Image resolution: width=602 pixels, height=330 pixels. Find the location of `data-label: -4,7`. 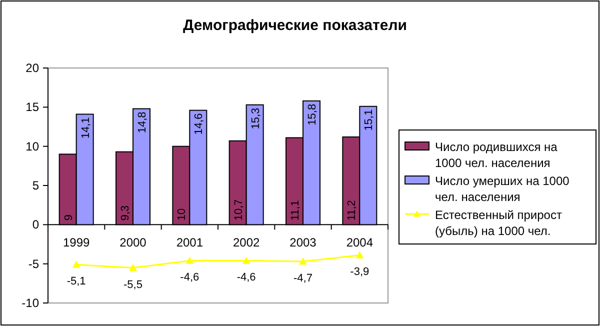

data-label: -4,7 is located at coordinates (303, 278).